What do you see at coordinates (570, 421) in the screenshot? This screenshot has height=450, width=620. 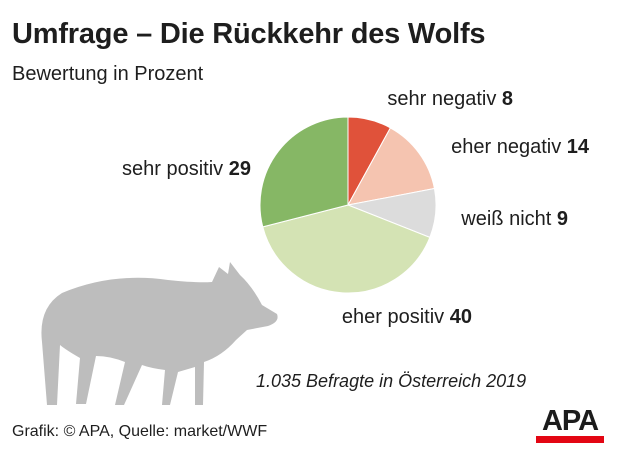 I see `apa-logo-text: APA` at bounding box center [570, 421].